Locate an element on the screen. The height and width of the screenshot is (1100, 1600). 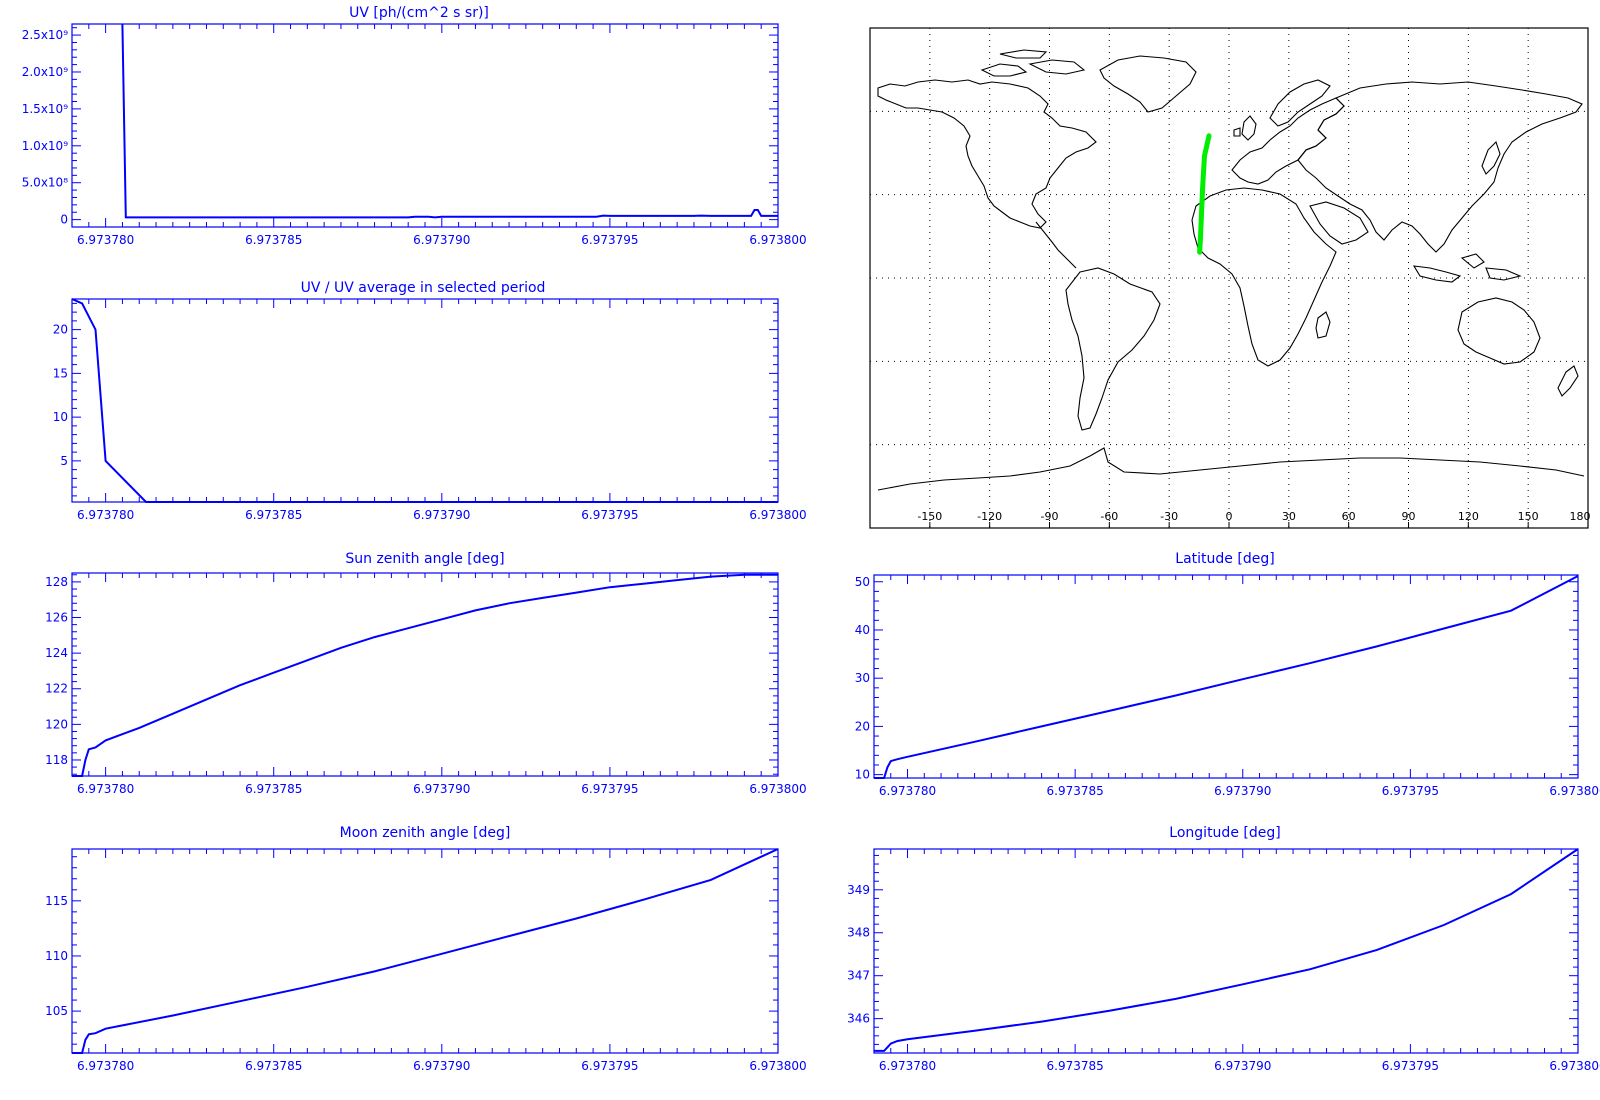
lat-series-line is located at coordinates (1226, 677).